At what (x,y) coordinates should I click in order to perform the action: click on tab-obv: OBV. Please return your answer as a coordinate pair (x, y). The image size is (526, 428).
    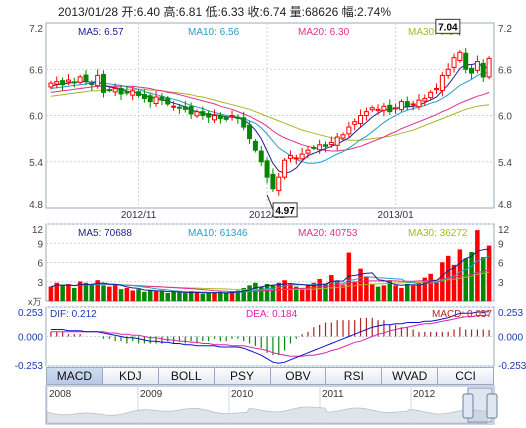
    Looking at the image, I should click on (298, 376).